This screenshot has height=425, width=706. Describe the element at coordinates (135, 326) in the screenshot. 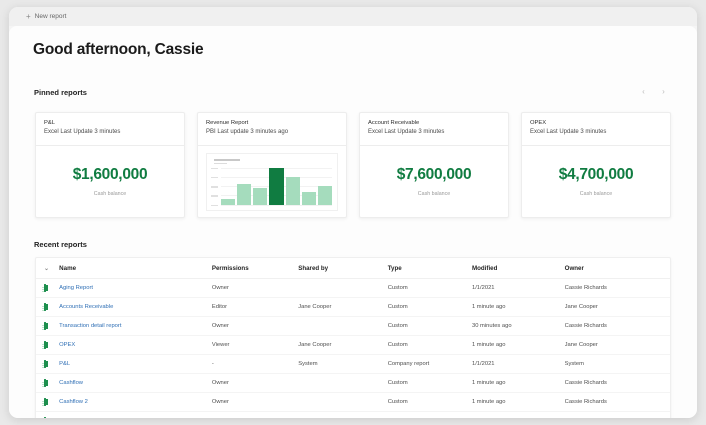

I see `cell-name: Transaction detail report` at that location.